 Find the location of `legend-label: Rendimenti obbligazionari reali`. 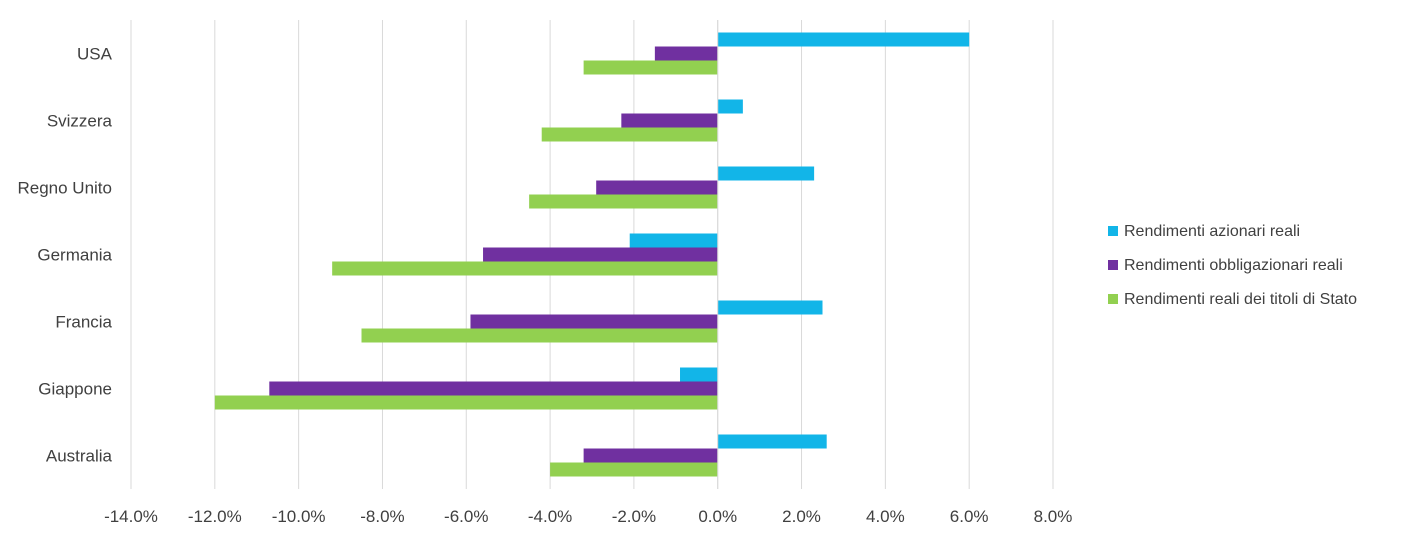

legend-label: Rendimenti obbligazionari reali is located at coordinates (1233, 265).